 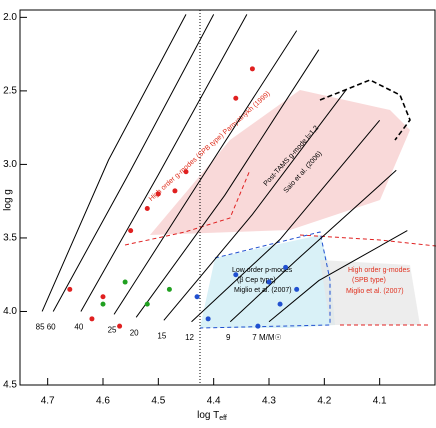 I want to click on x-axis-label: log Teff, so click(x=212, y=416).